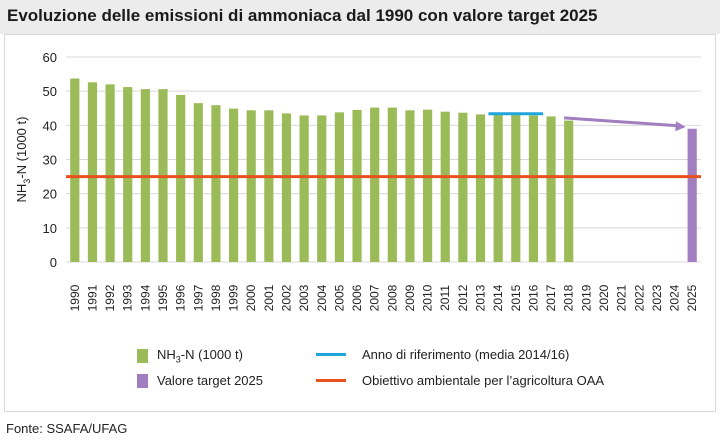  I want to click on x-tick-label: 2023, so click(657, 297).